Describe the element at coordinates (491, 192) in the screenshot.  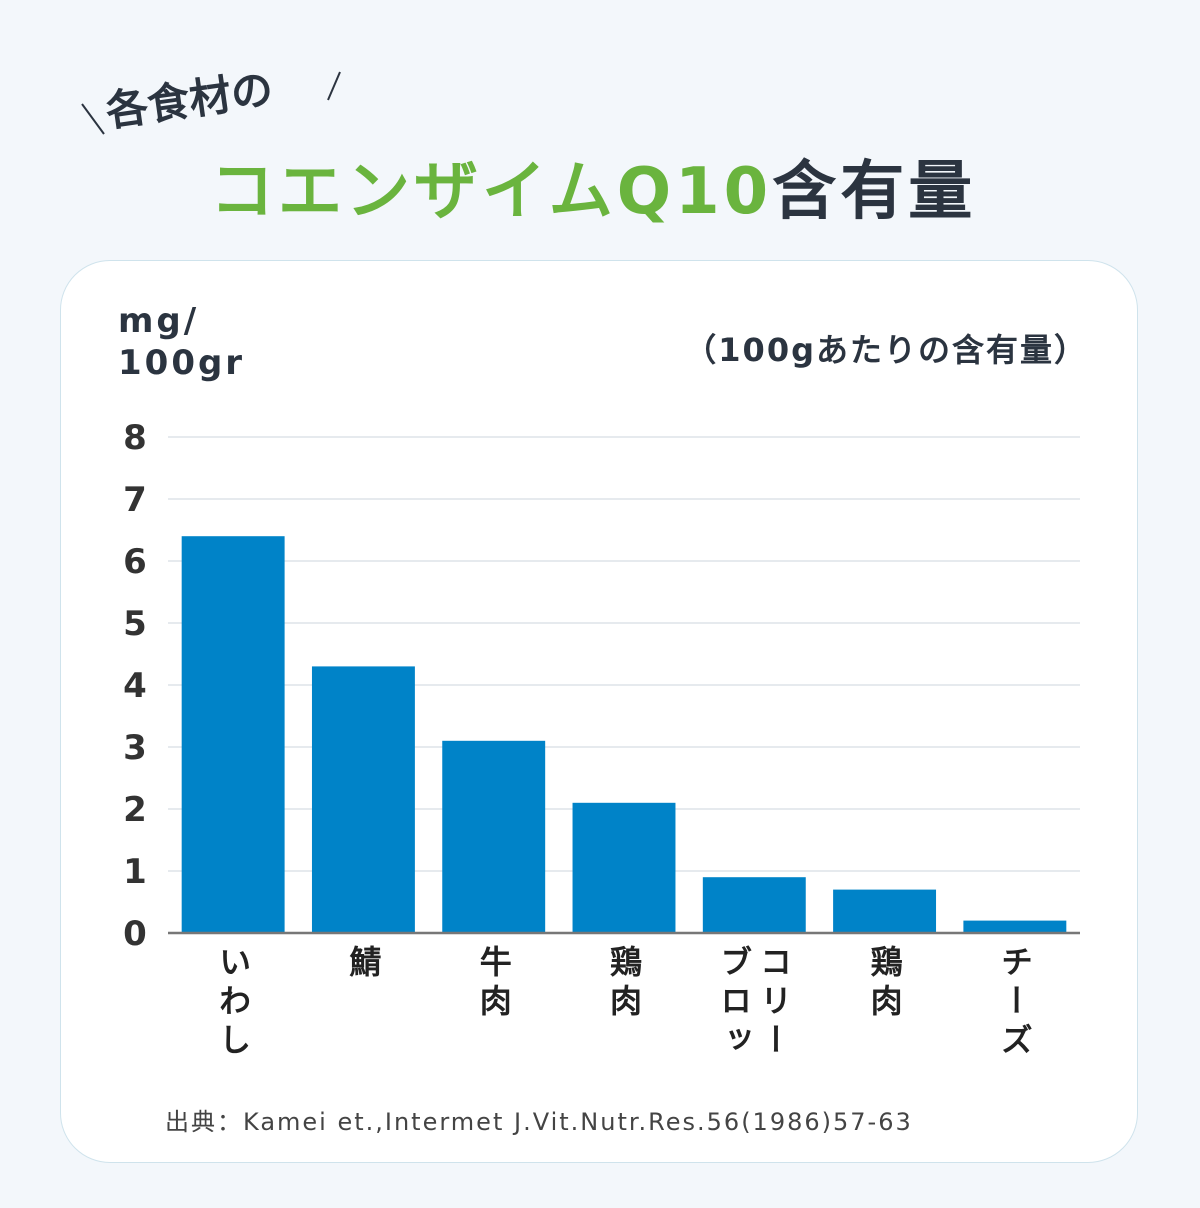
I see `title-highlight: コエンザイムQ10` at that location.